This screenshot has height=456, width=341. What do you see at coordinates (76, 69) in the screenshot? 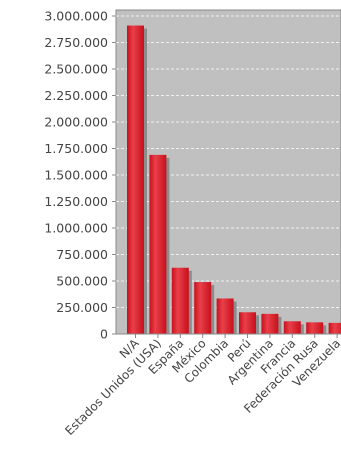
I see `y-tick-label: 2.500.000` at bounding box center [76, 69].